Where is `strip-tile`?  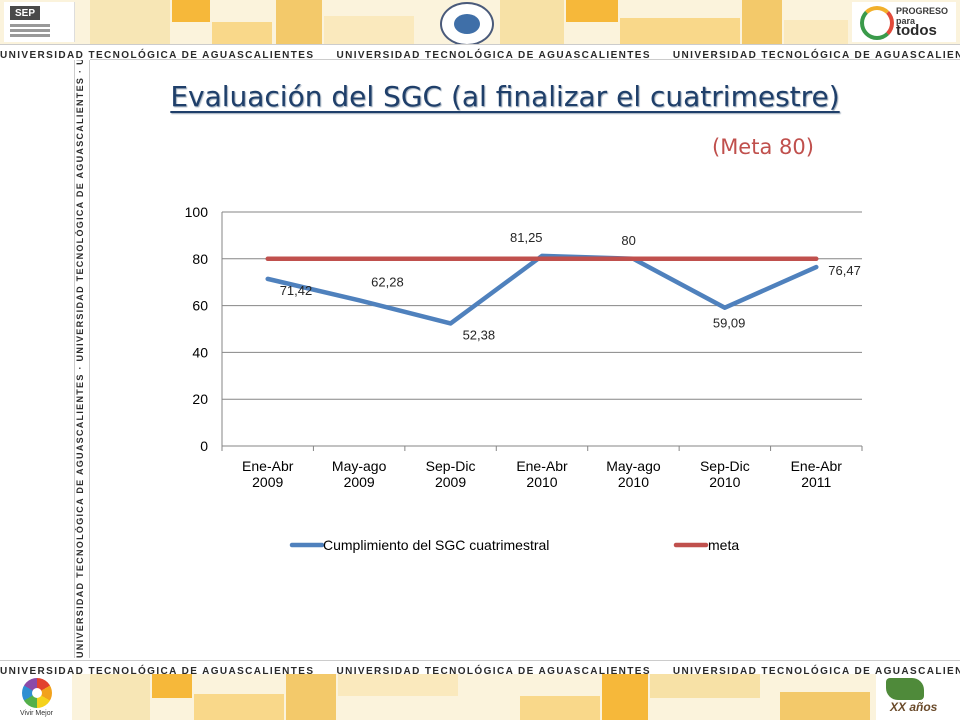
strip-tile is located at coordinates (35, 138).